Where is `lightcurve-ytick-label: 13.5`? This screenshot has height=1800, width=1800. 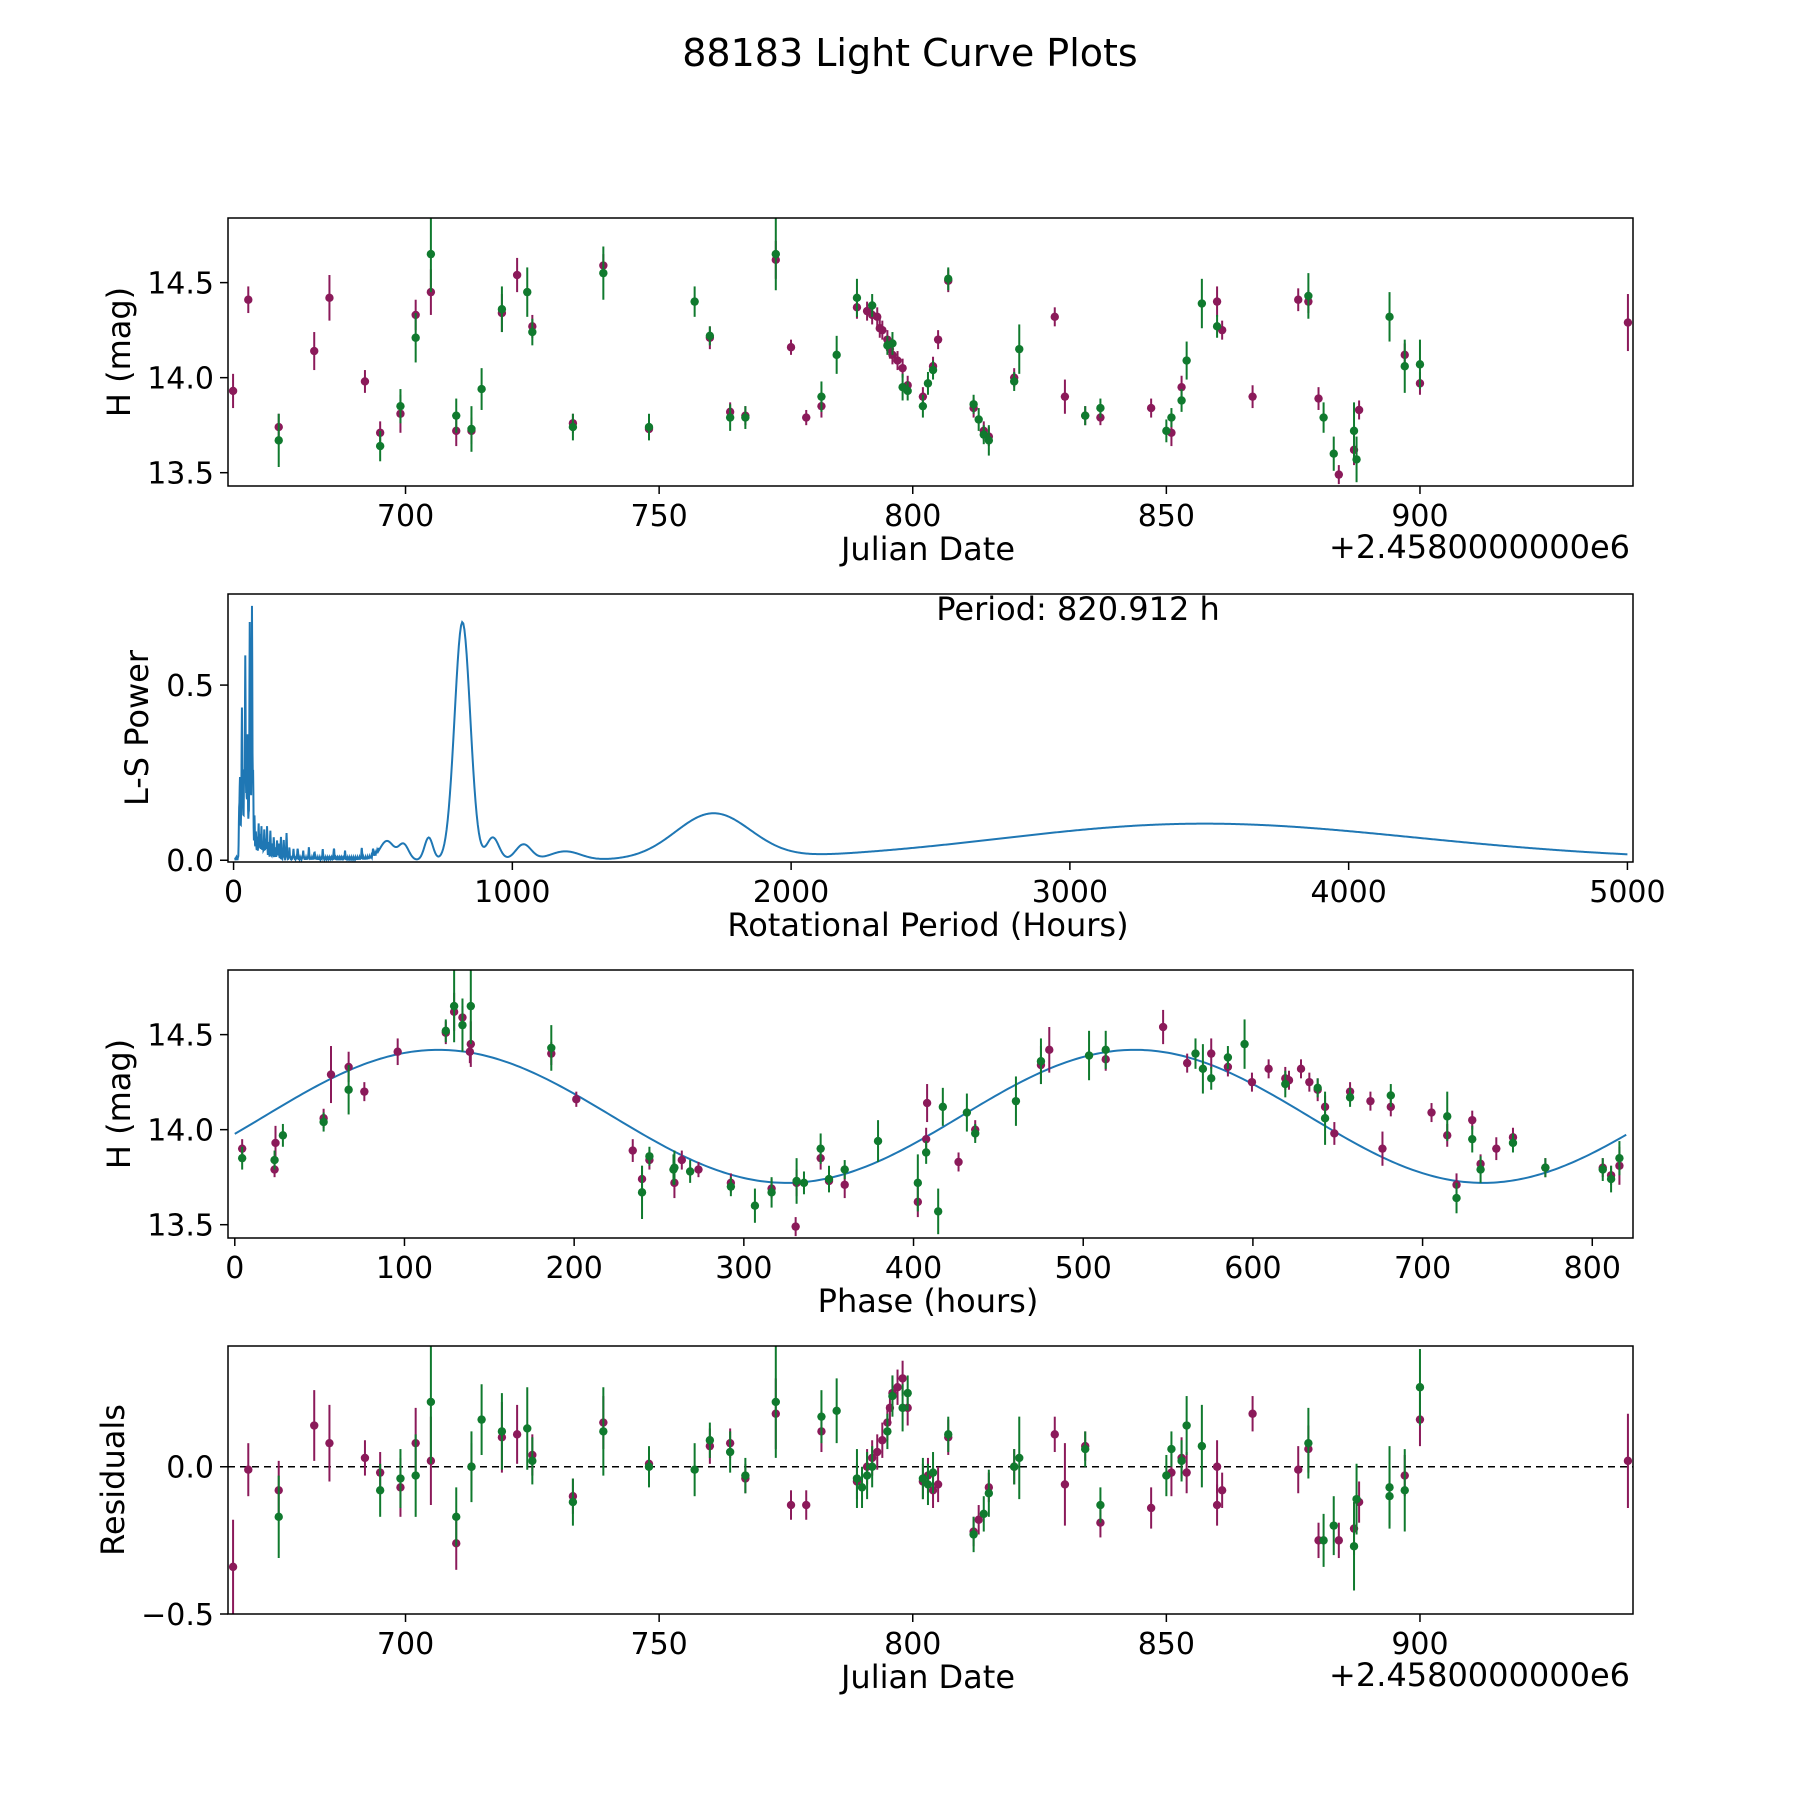
lightcurve-ytick-label: 13.5 is located at coordinates (180, 474).